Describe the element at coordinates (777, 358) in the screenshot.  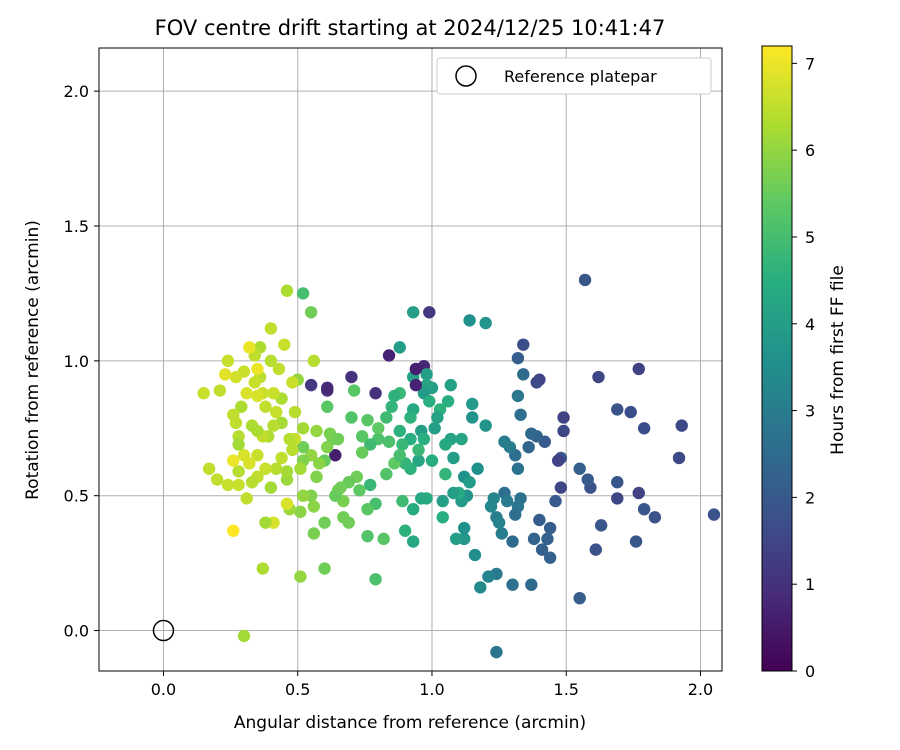
I see `colorbar-gradient` at that location.